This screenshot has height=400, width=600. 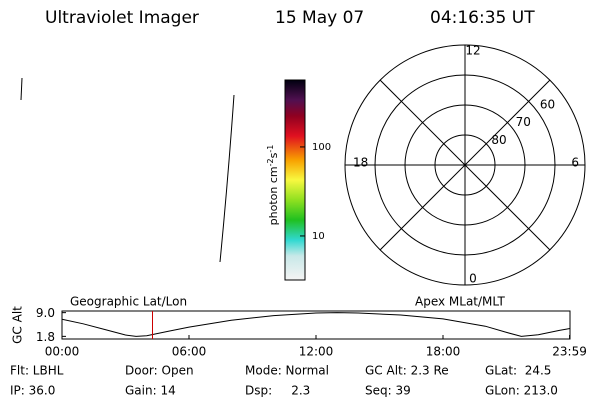 I want to click on mlt-label: 12, so click(x=472, y=51).